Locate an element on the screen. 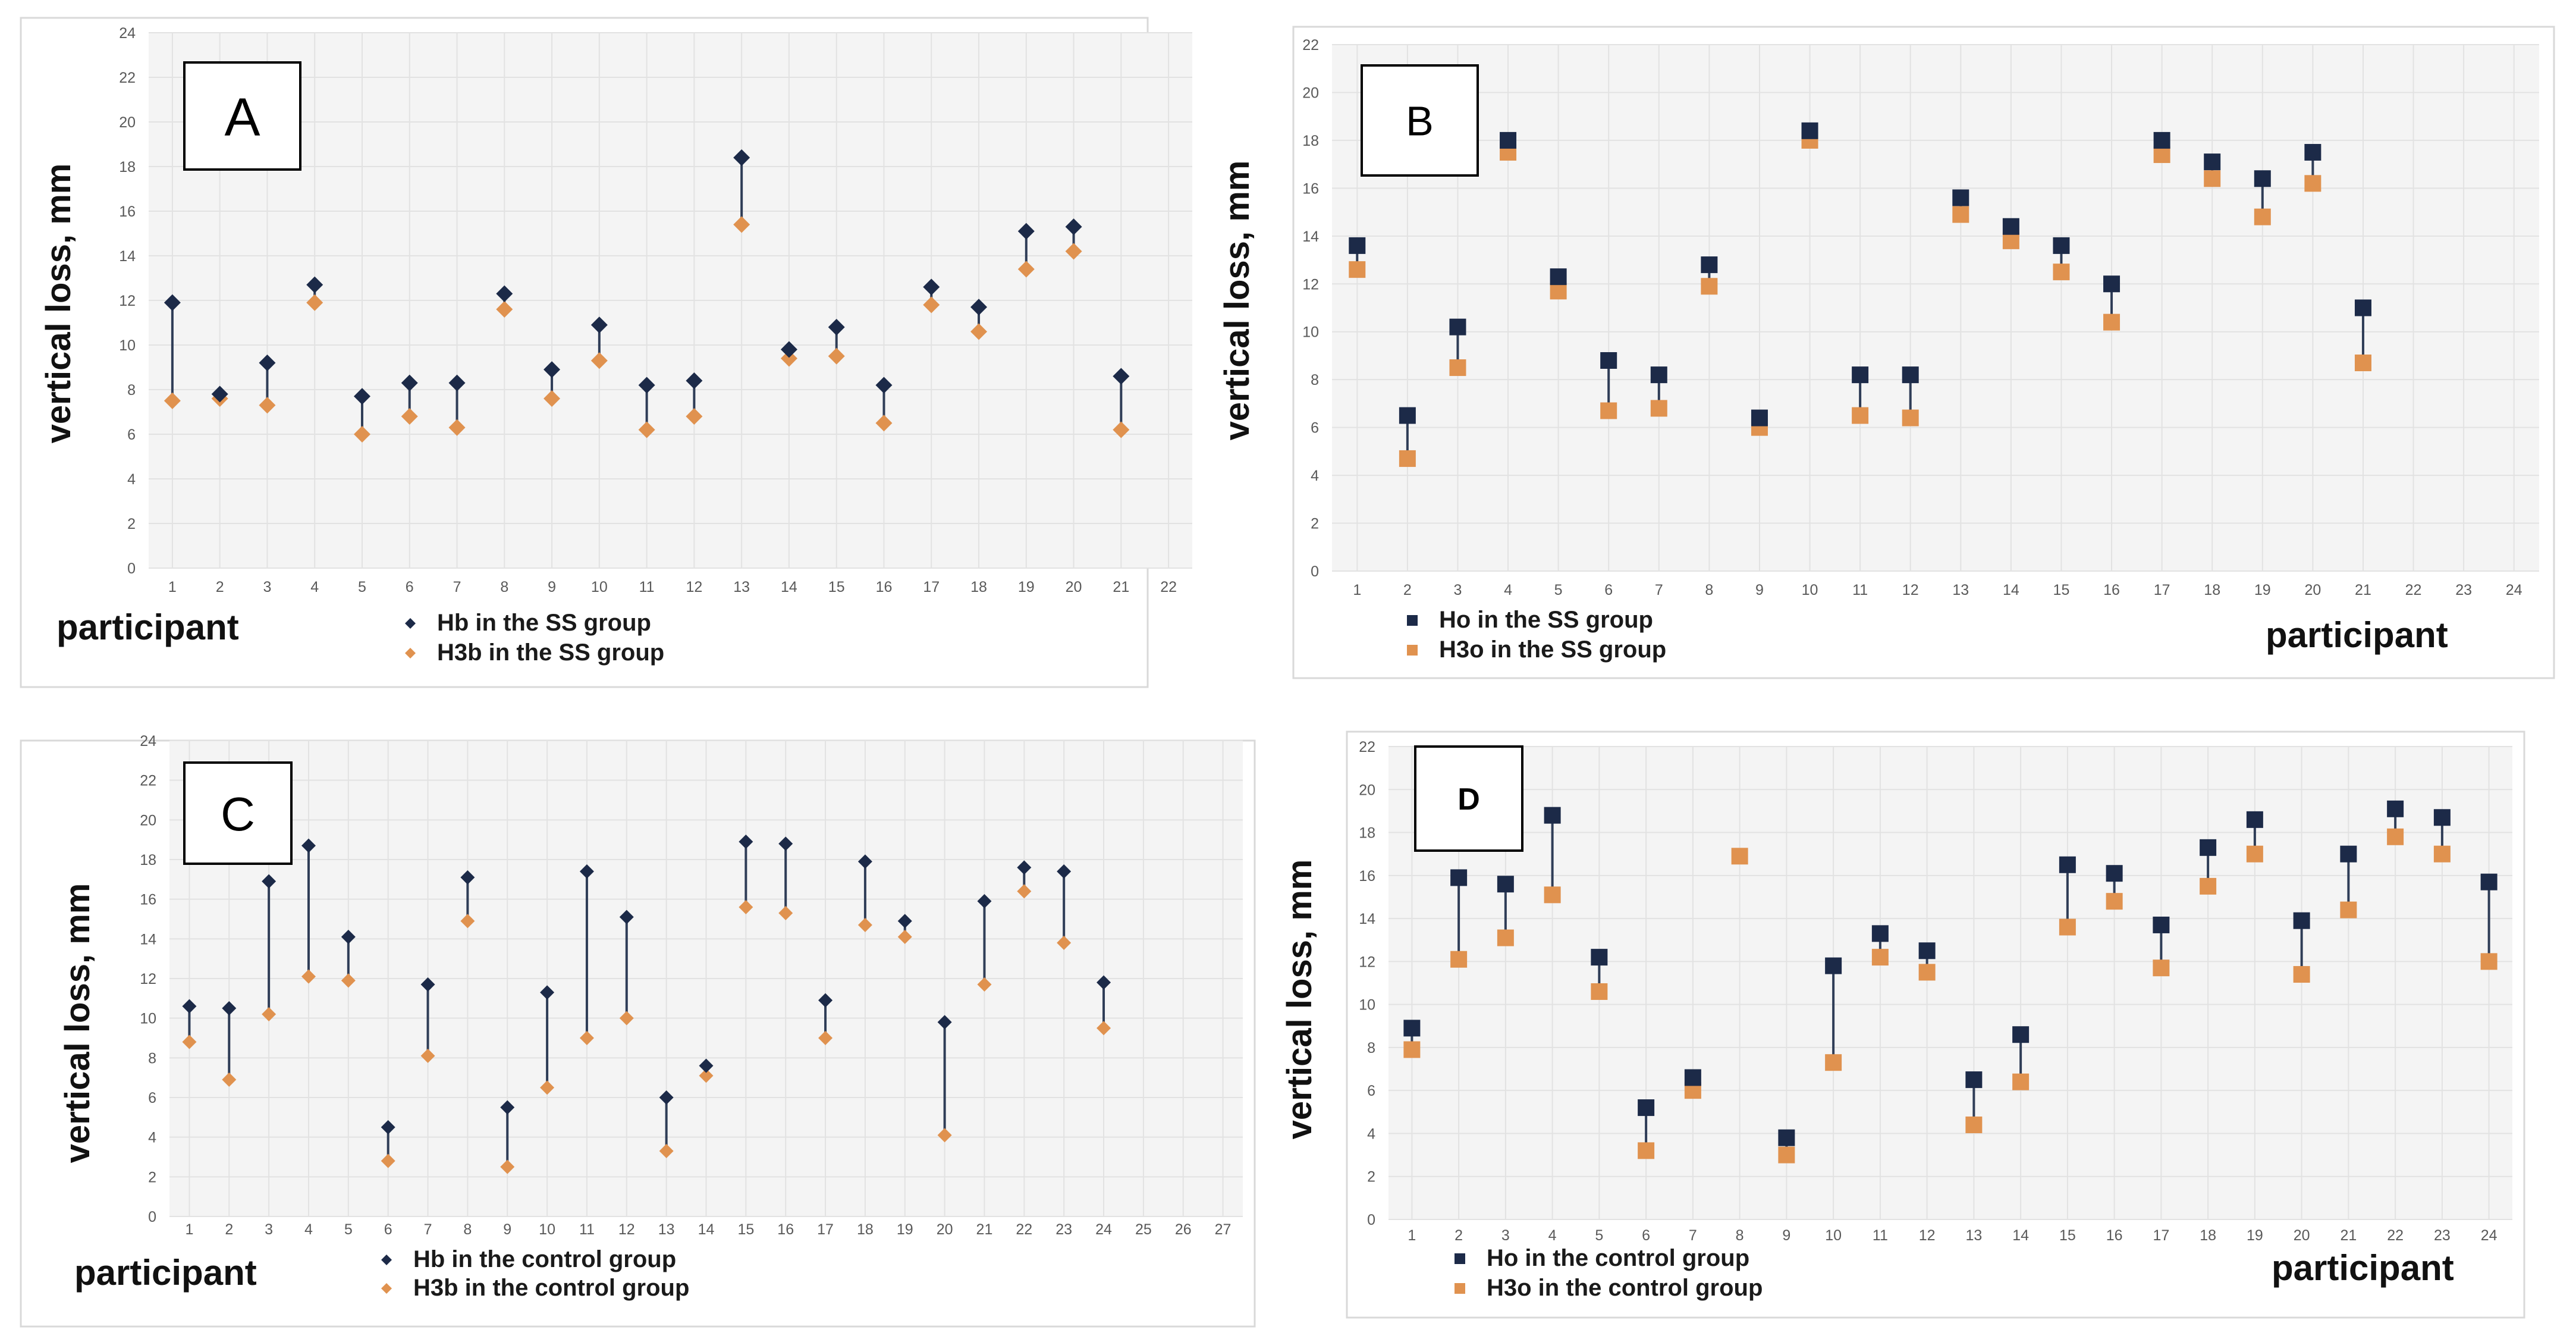  legend-label: Ho in the SS group is located at coordinates (1546, 620).